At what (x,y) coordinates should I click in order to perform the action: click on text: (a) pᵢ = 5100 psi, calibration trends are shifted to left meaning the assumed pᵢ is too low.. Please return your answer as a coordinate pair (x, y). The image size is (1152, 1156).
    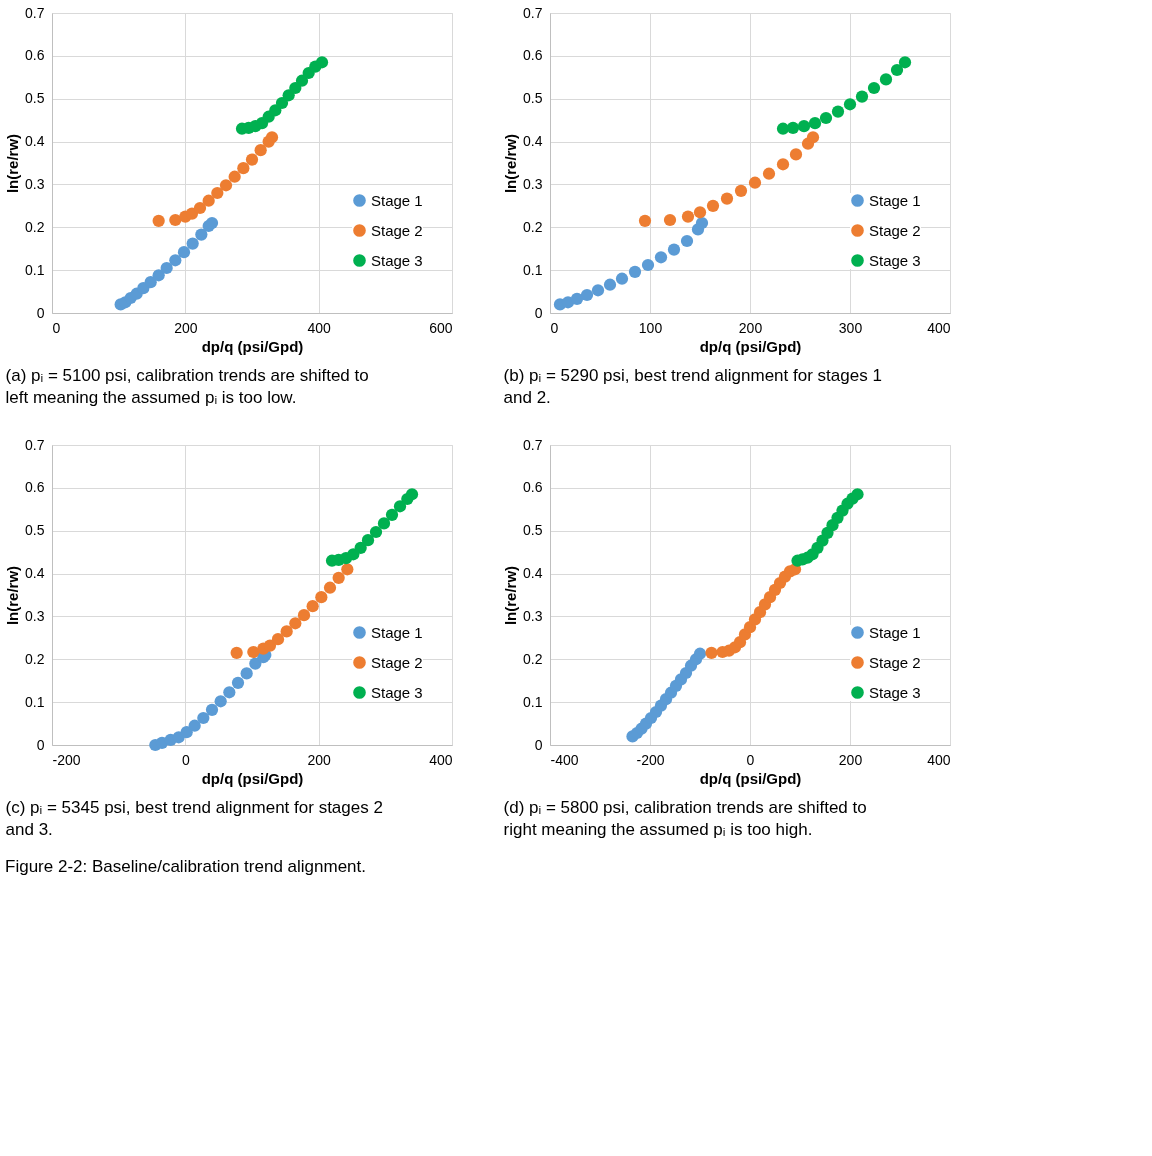
    Looking at the image, I should click on (187, 386).